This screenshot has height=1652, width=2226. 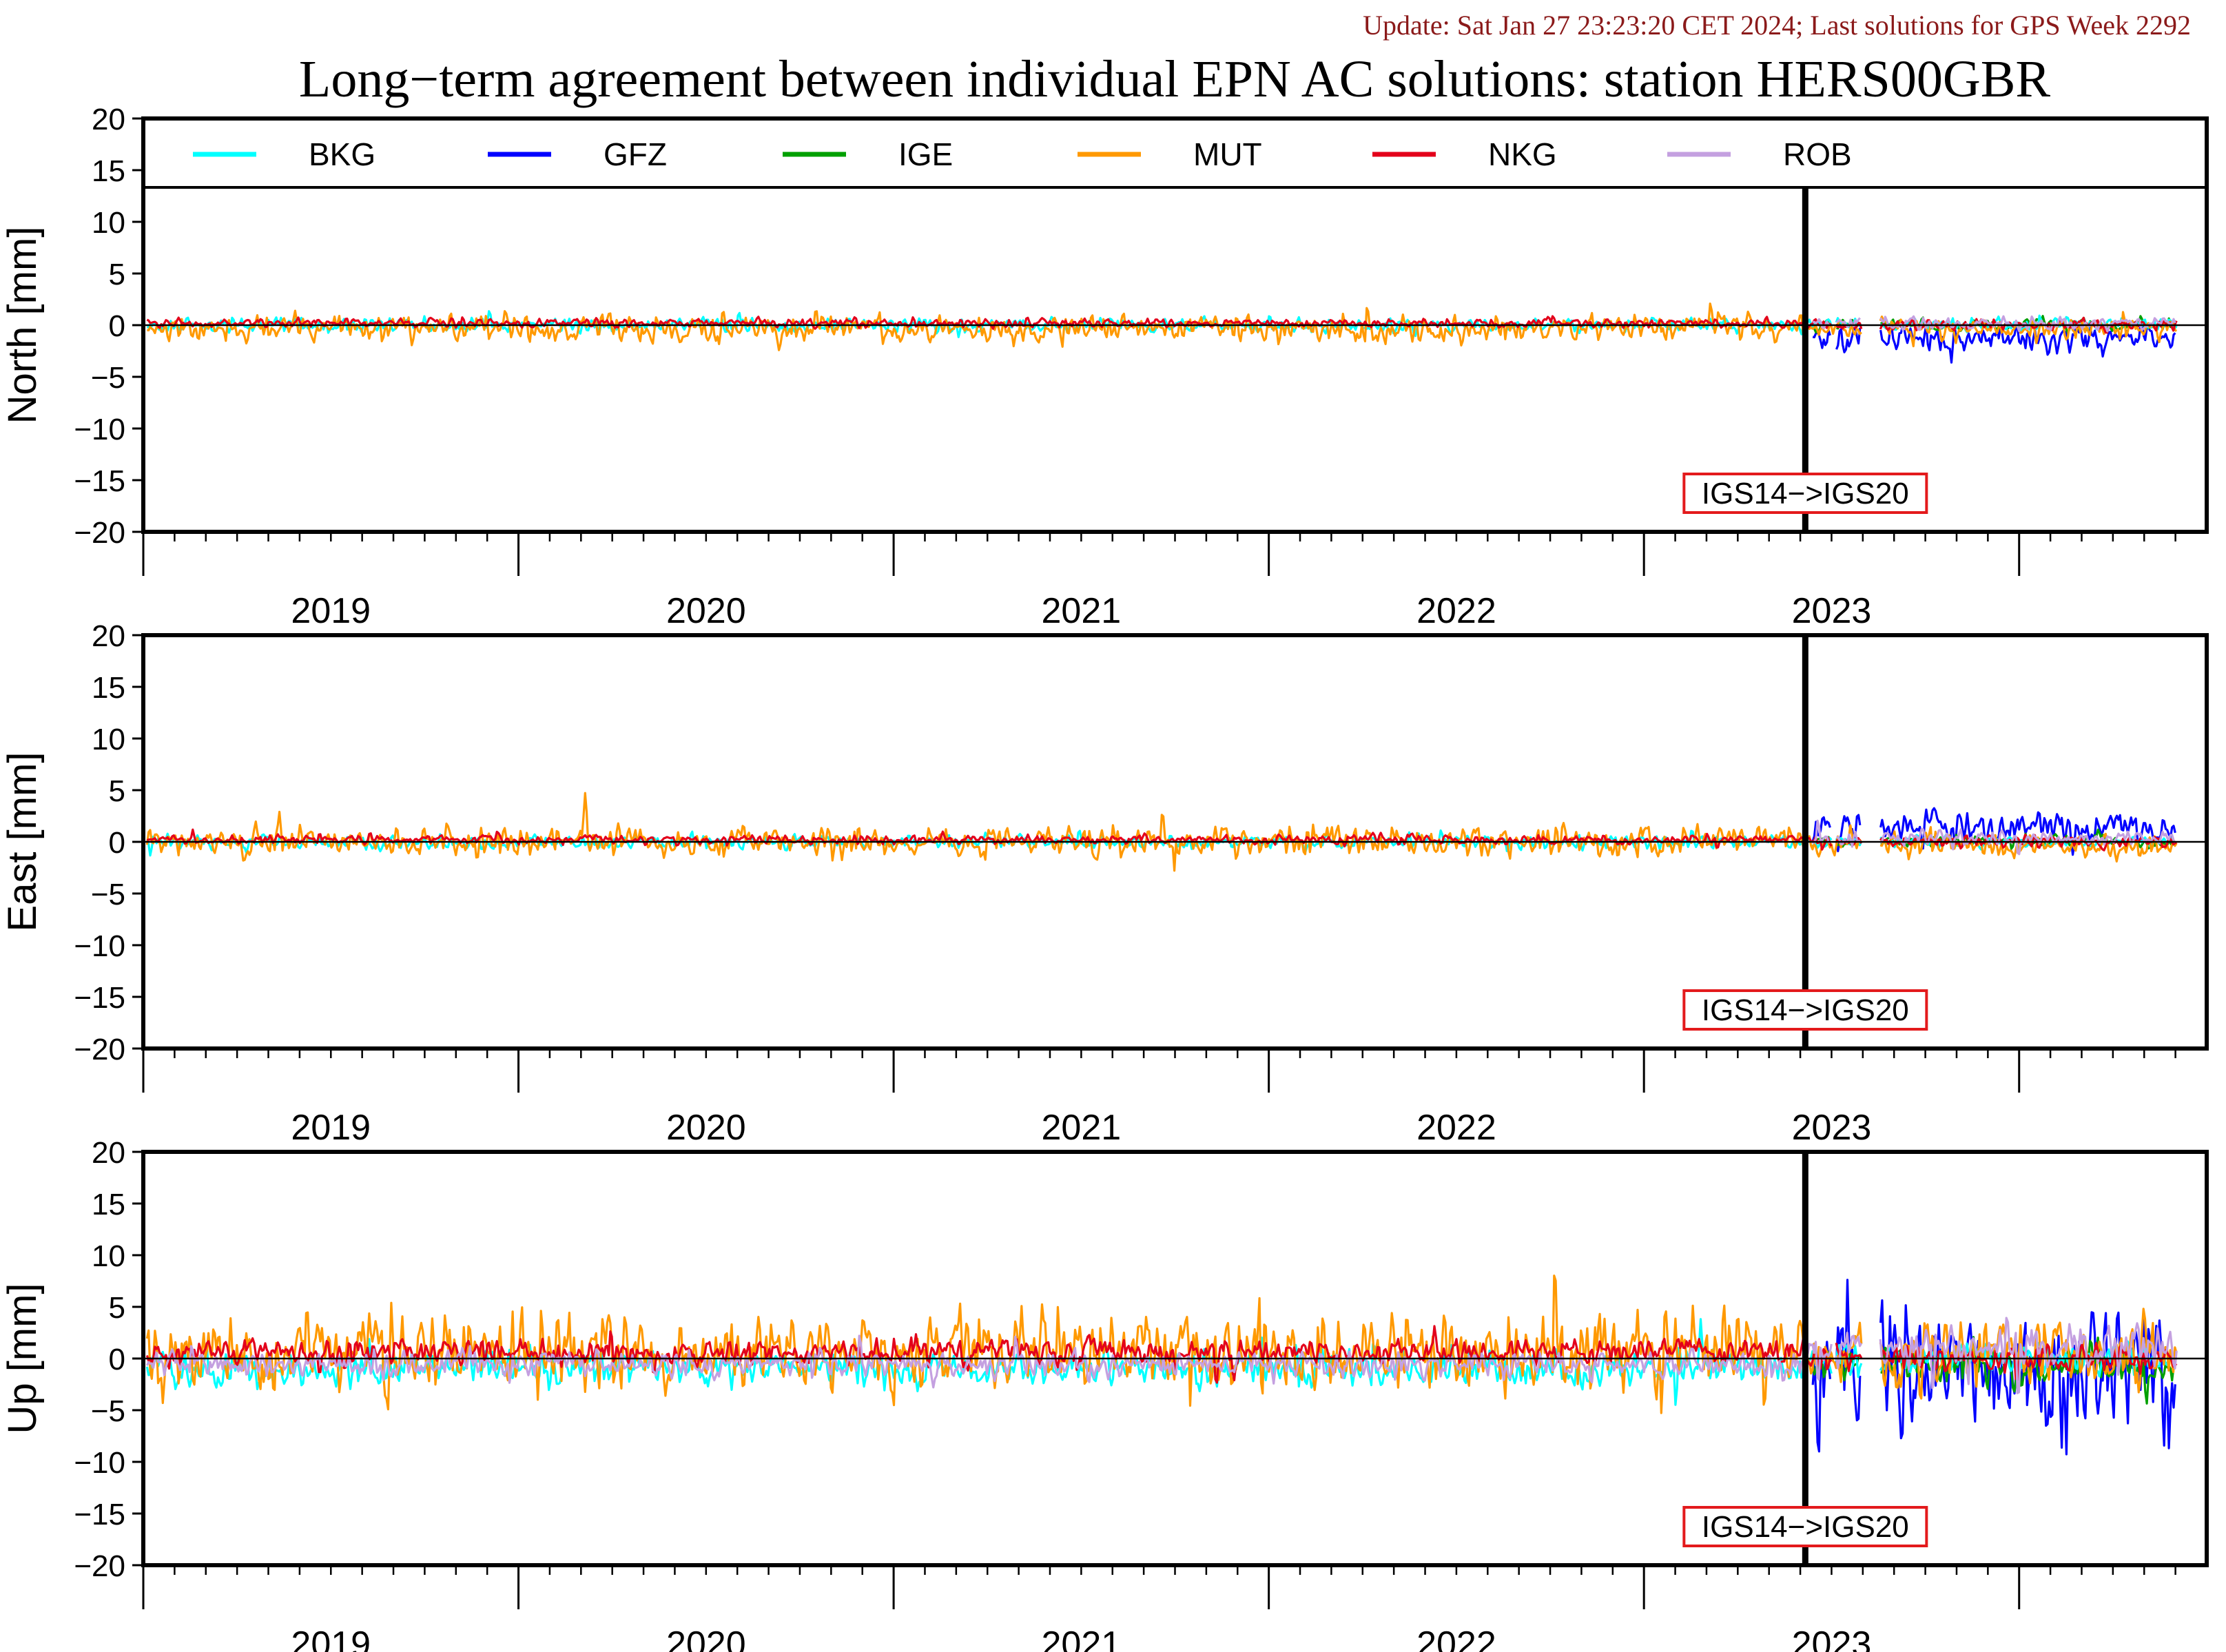 I want to click on y-axis-label: North [mm], so click(x=22, y=325).